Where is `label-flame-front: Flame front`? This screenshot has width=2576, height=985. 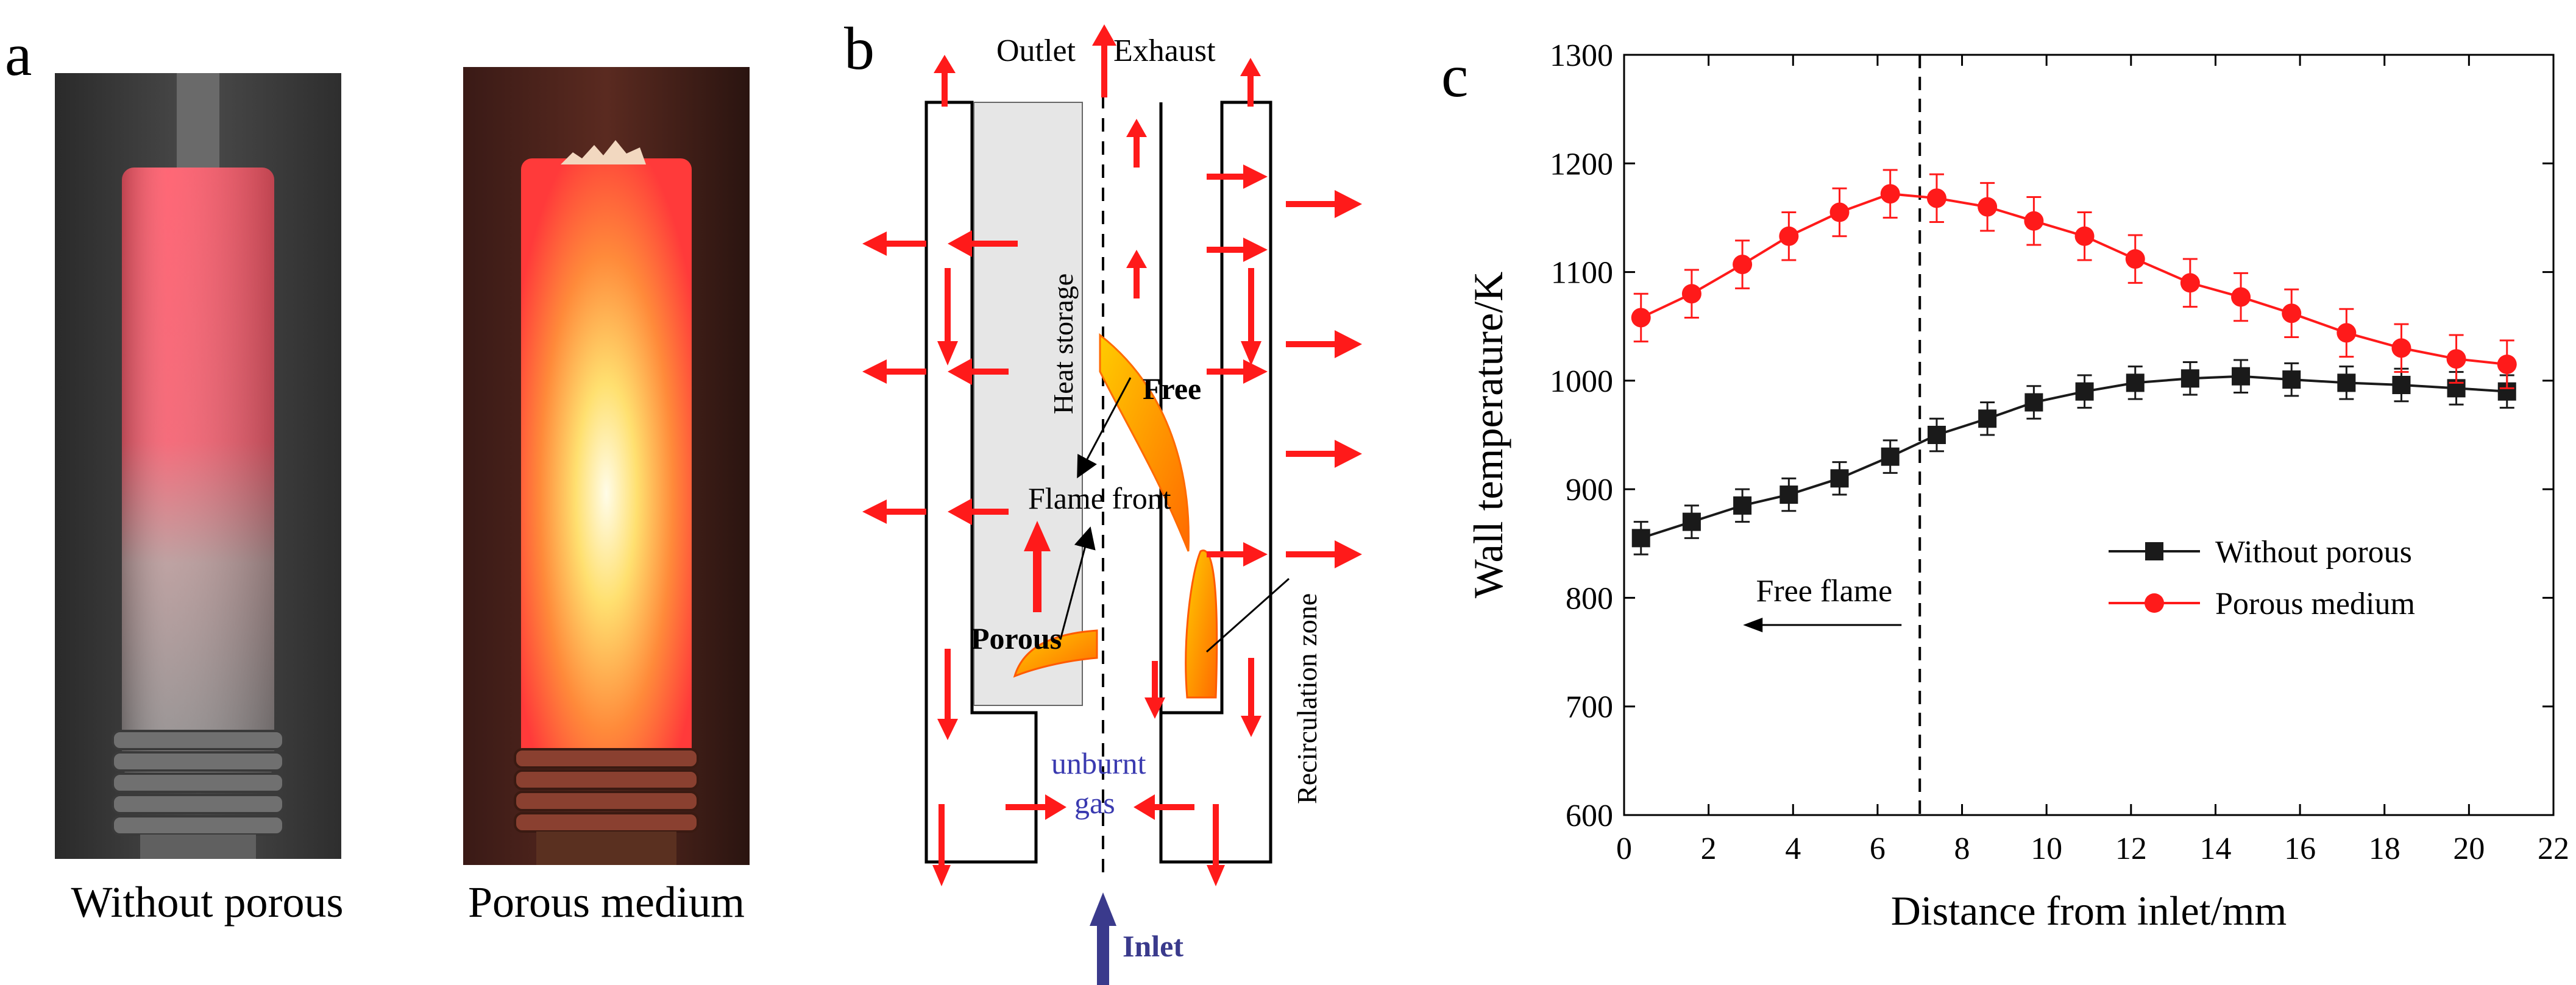
label-flame-front: Flame front is located at coordinates (1099, 498).